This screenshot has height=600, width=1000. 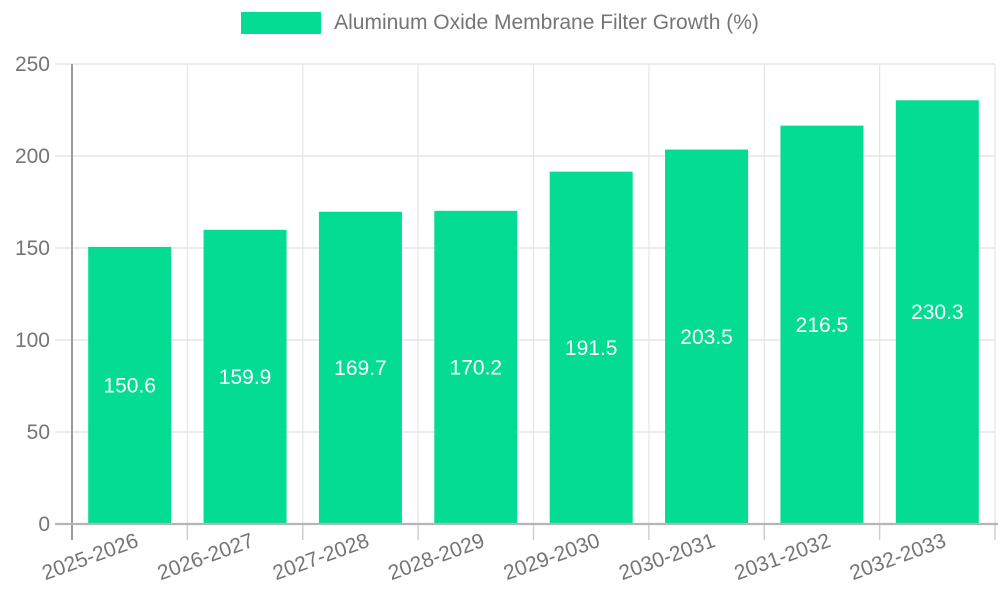 What do you see at coordinates (32, 156) in the screenshot?
I see `y-tick-label: 200` at bounding box center [32, 156].